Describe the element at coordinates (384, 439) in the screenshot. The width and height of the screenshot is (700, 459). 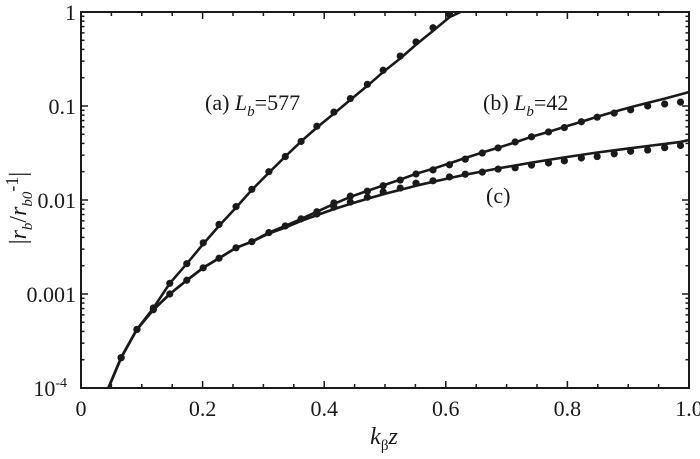
I see `x-axis-title: kβz` at that location.